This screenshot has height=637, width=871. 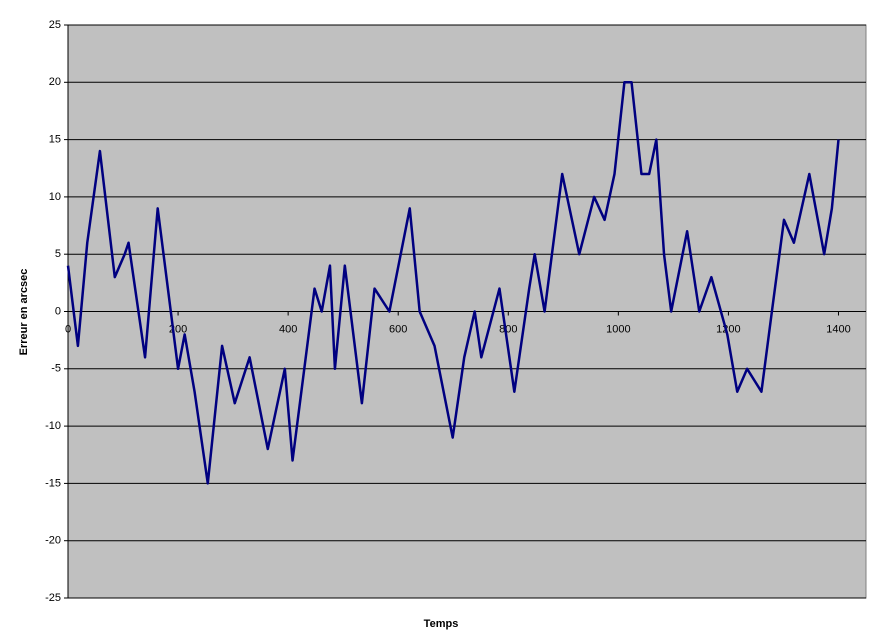 I want to click on x-tick-label: 1200, so click(x=728, y=329).